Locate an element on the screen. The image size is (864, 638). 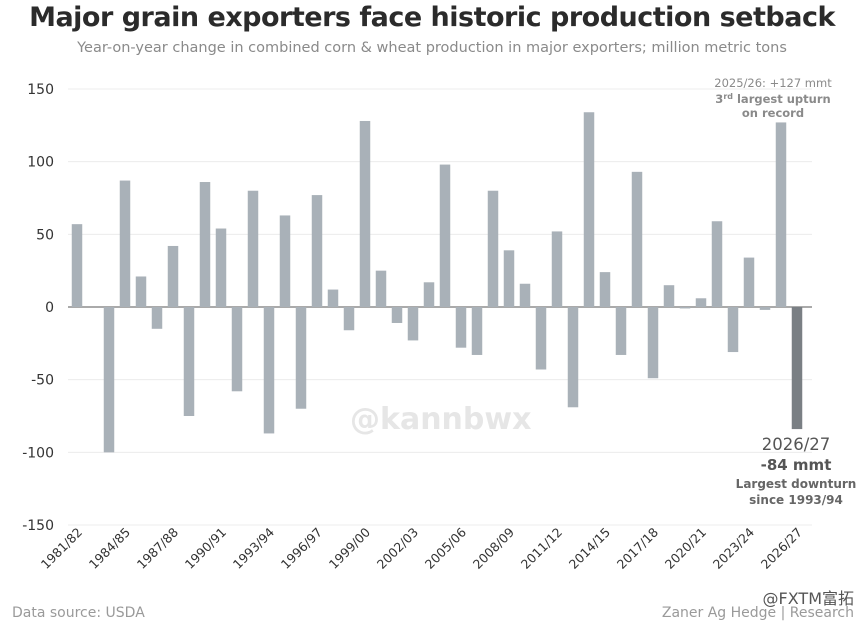
bar-2016/17 is located at coordinates (637, 239).